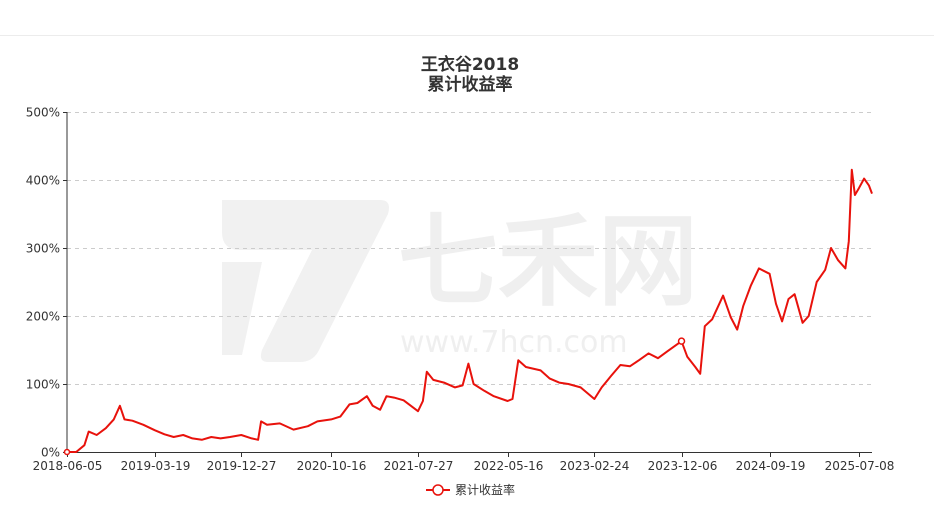 The width and height of the screenshot is (934, 514). Describe the element at coordinates (43, 385) in the screenshot. I see `y-tick-label: 100%` at that location.